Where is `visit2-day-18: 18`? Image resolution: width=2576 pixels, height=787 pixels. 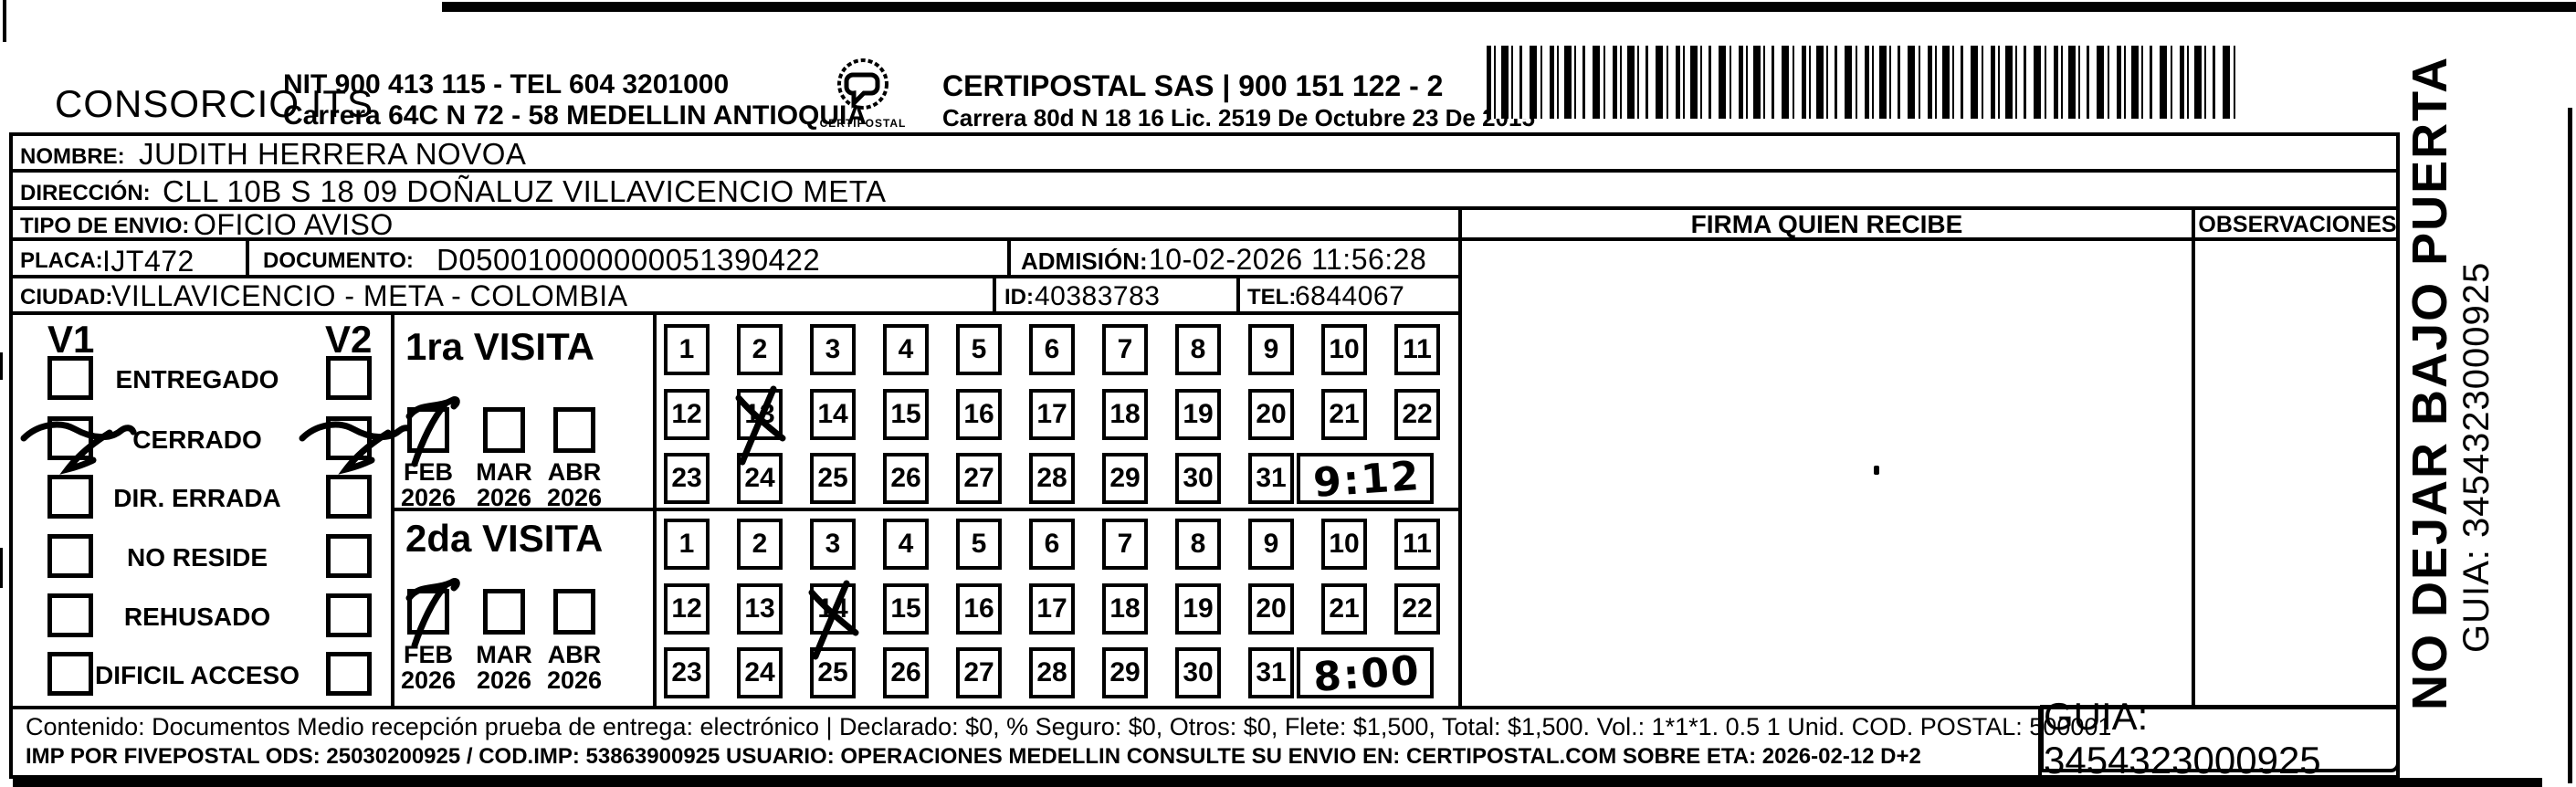 visit2-day-18: 18 is located at coordinates (1125, 609).